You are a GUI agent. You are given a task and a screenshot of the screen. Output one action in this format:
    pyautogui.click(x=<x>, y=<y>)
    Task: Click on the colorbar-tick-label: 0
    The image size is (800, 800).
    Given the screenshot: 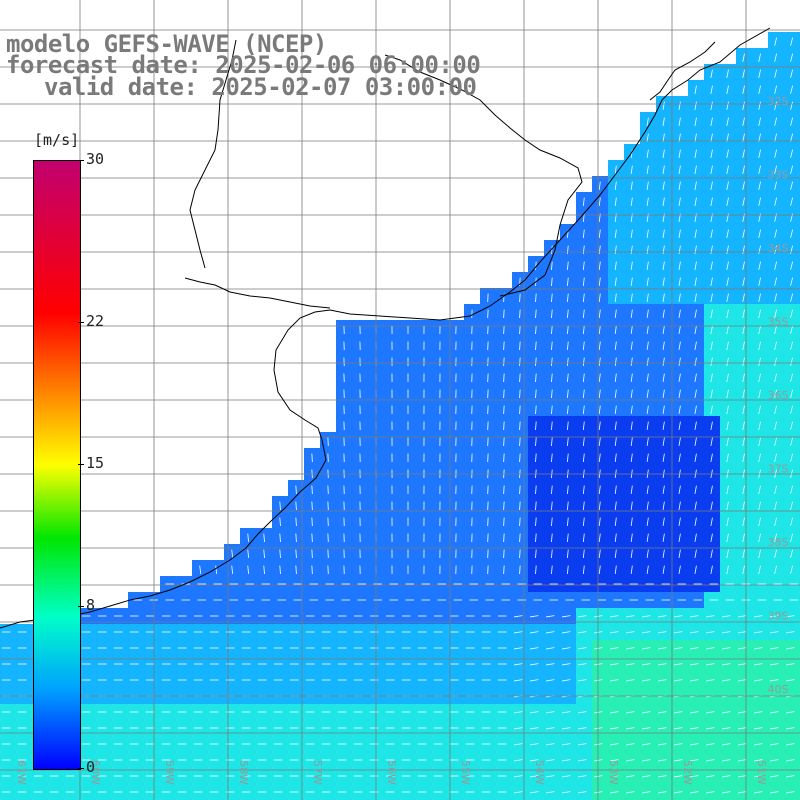 What is the action you would take?
    pyautogui.click(x=91, y=767)
    